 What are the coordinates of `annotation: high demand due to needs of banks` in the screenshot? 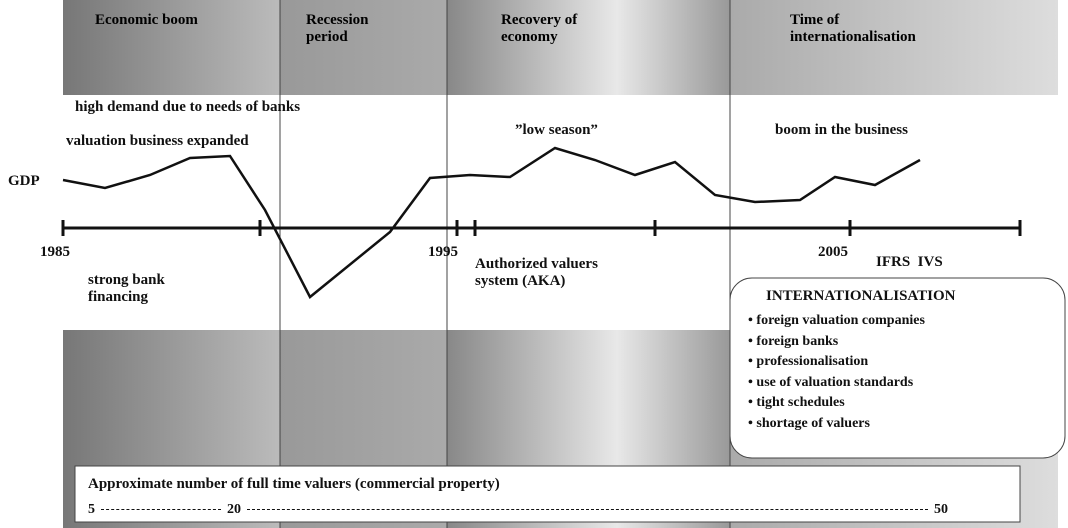 It's located at (188, 107).